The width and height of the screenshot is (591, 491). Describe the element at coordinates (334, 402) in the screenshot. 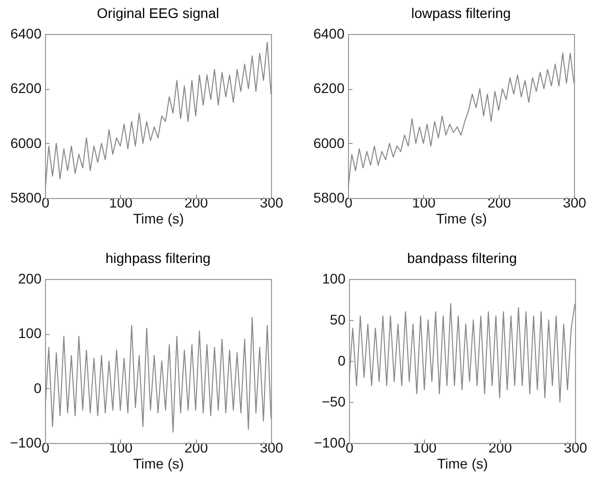

I see `y-tick-label: −50` at that location.